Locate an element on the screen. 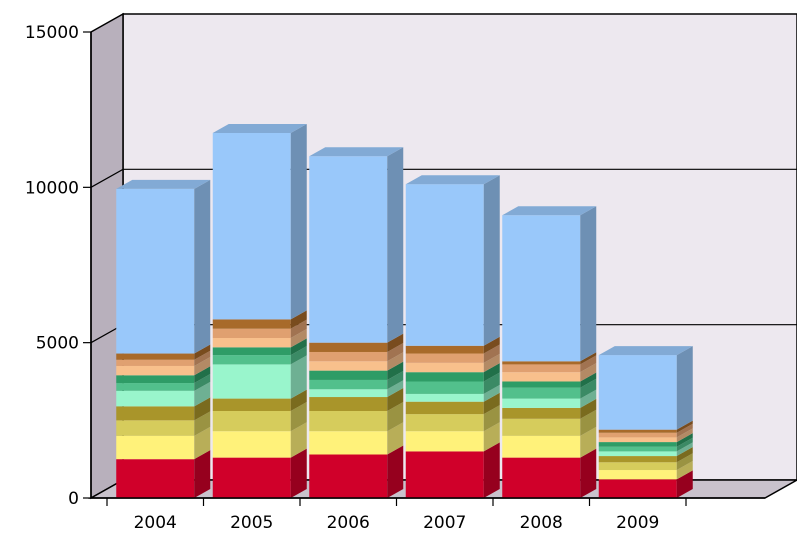 This screenshot has width=797, height=538. gridline is located at coordinates (443, 178).